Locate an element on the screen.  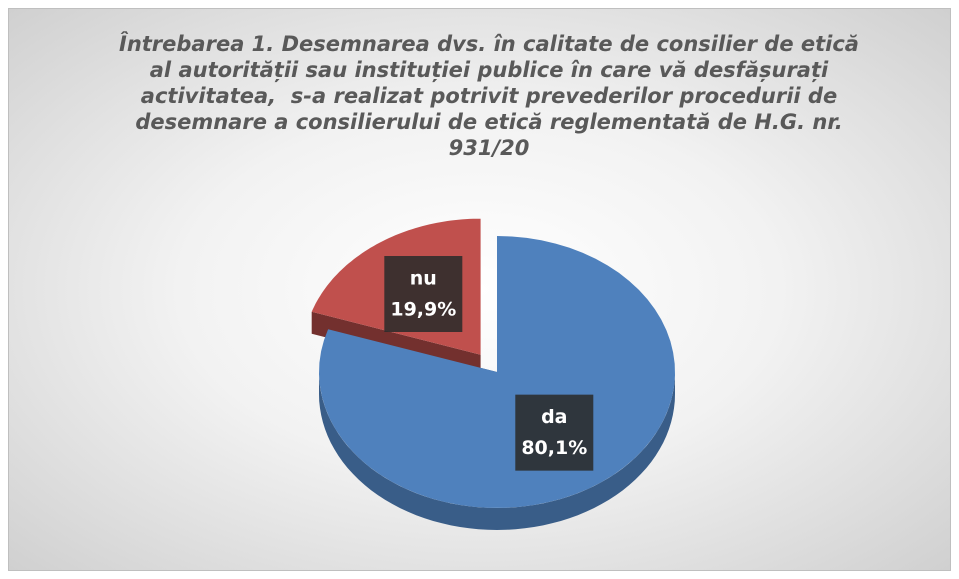
data-label-category: da is located at coordinates (554, 417).